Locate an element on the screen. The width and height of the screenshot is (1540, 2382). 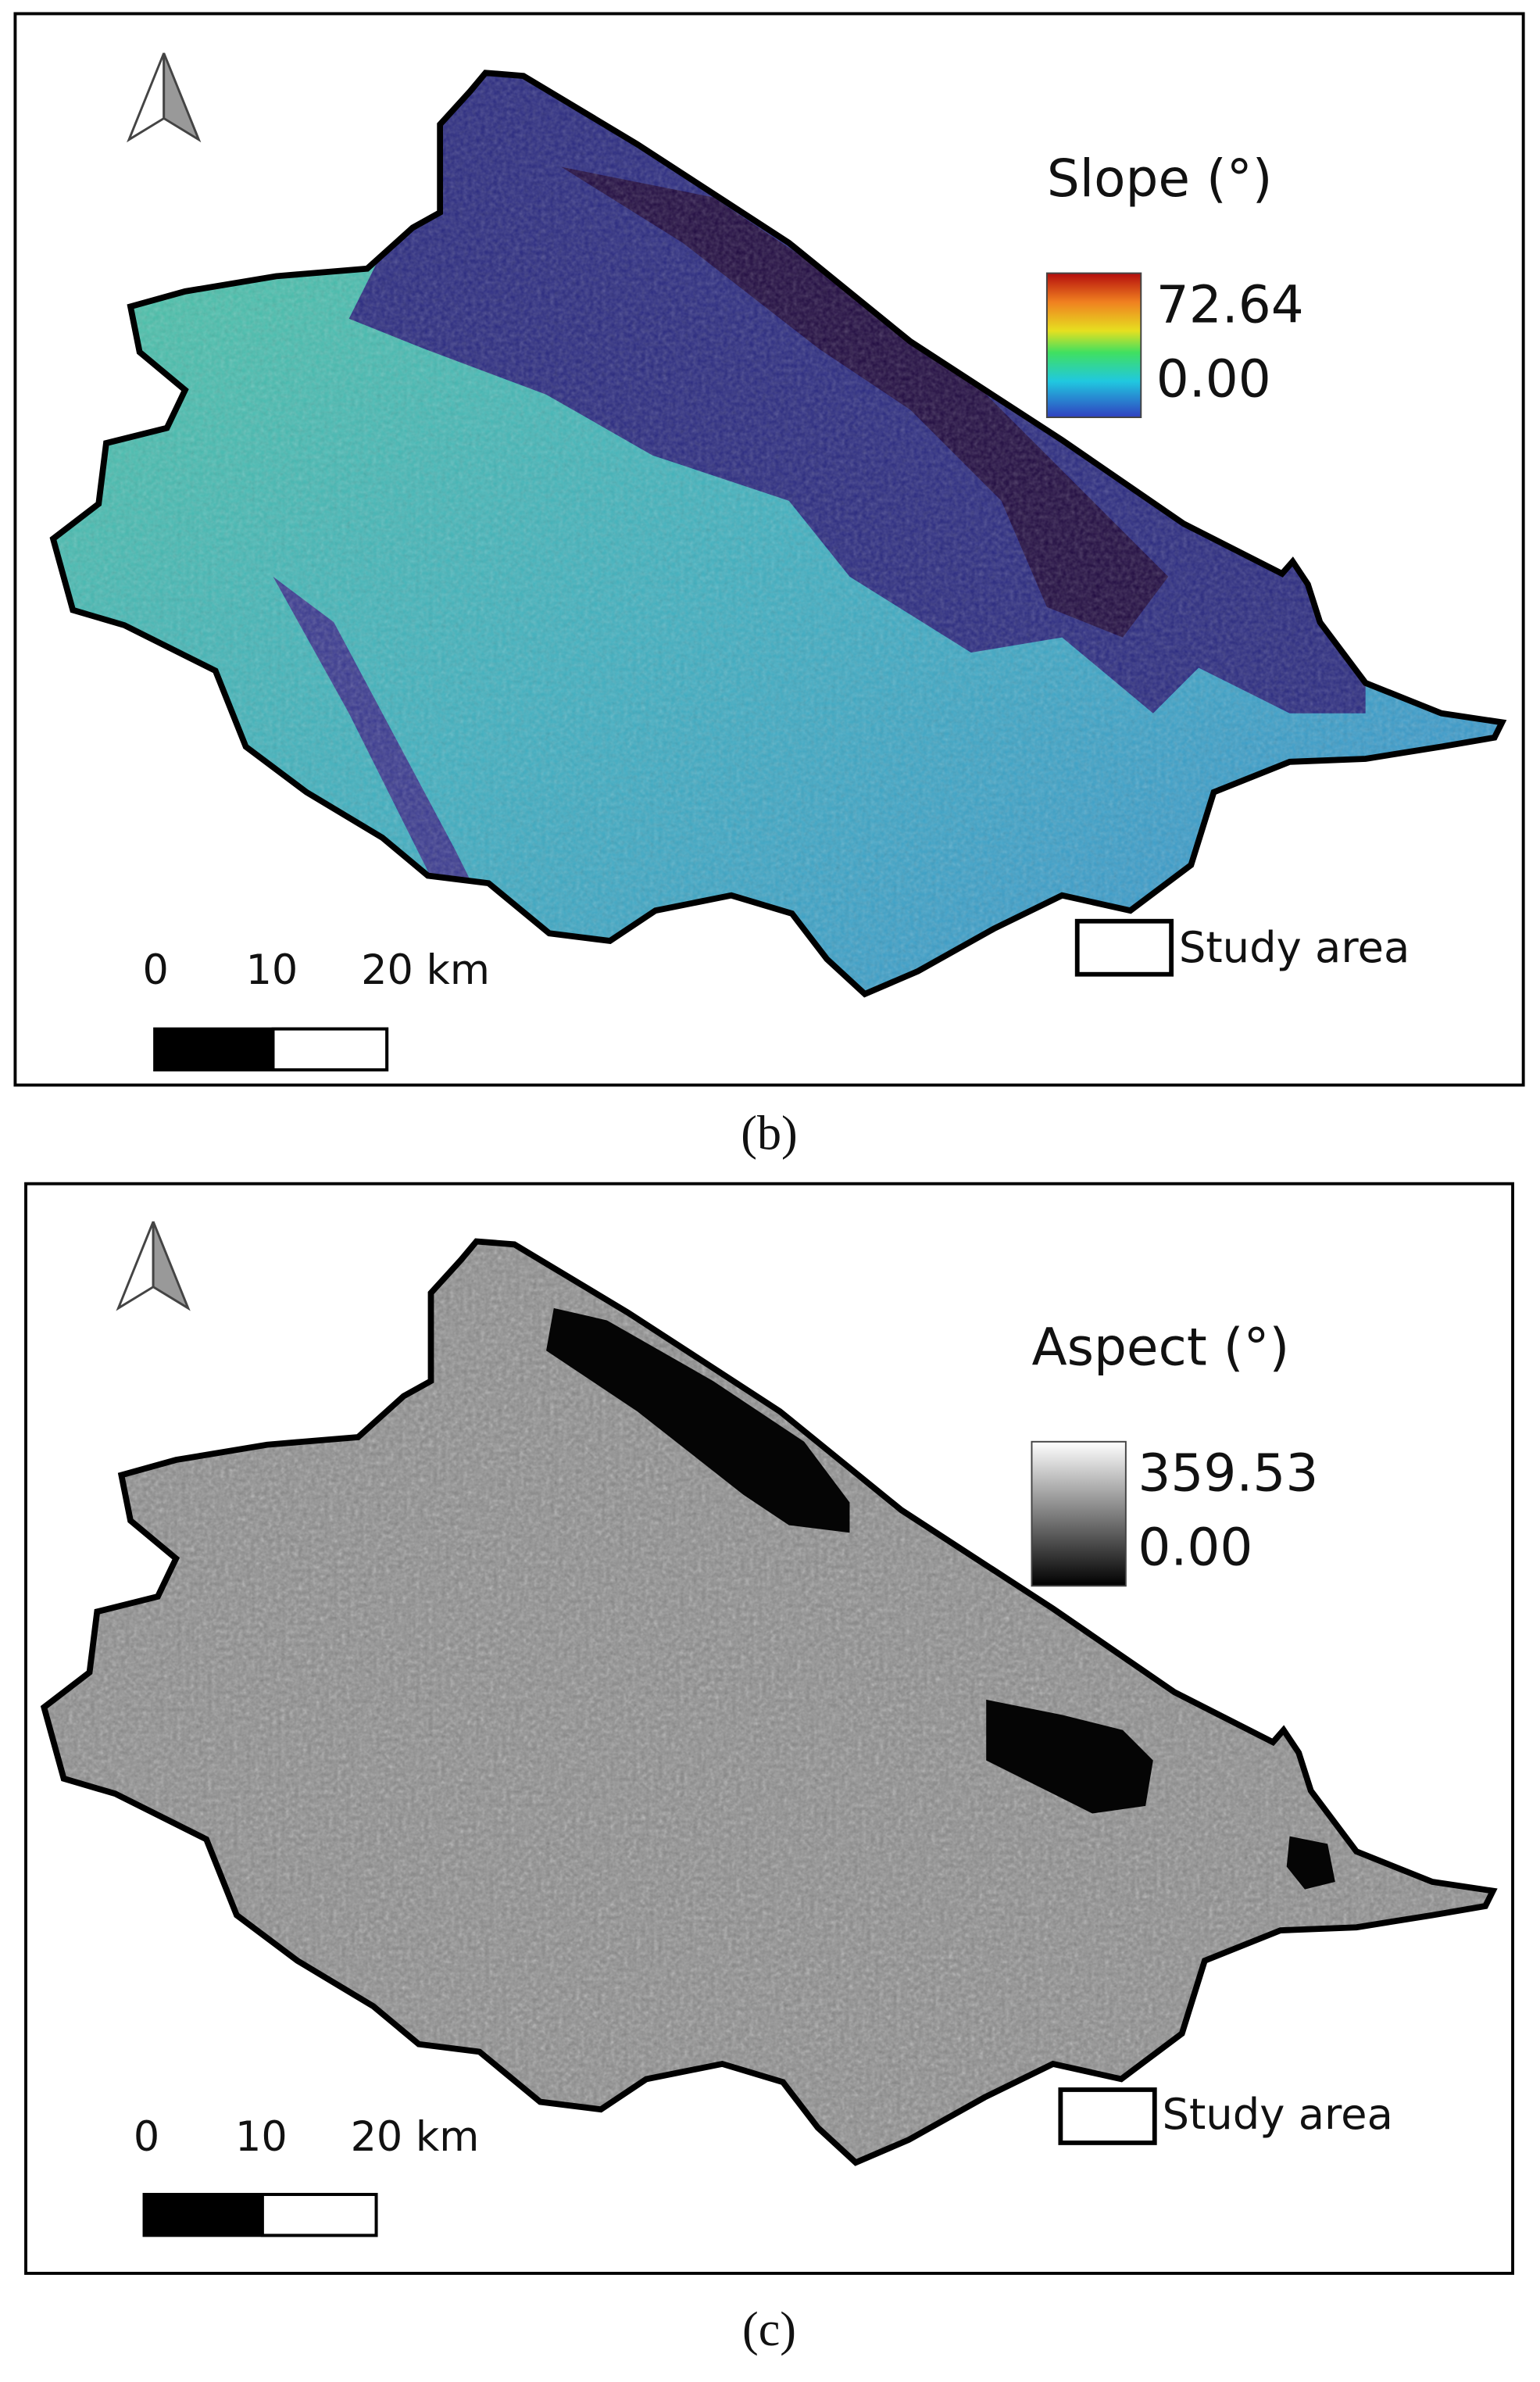
legend-title: Slope (°) is located at coordinates (1160, 179).